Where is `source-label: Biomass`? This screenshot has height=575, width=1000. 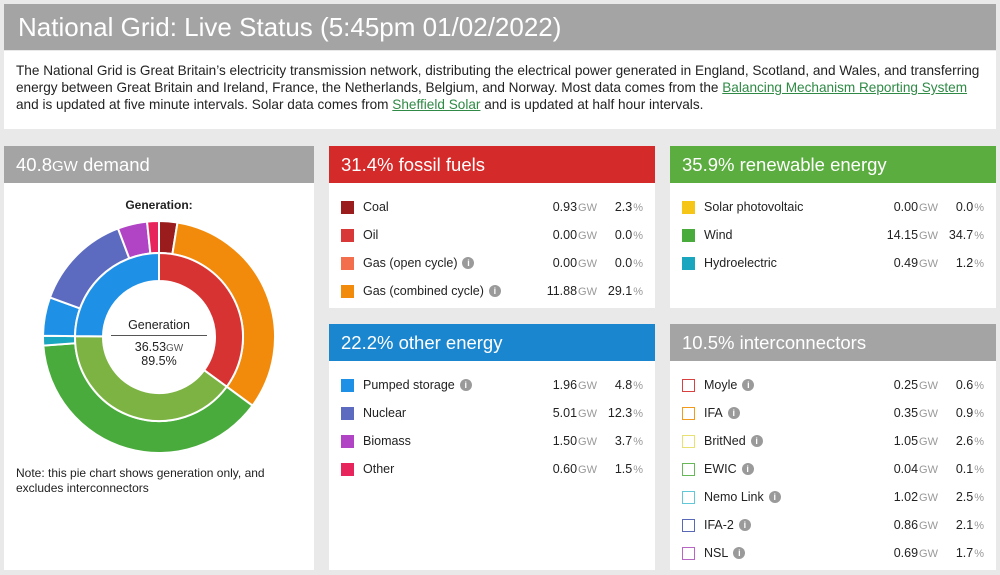 source-label: Biomass is located at coordinates (439, 441).